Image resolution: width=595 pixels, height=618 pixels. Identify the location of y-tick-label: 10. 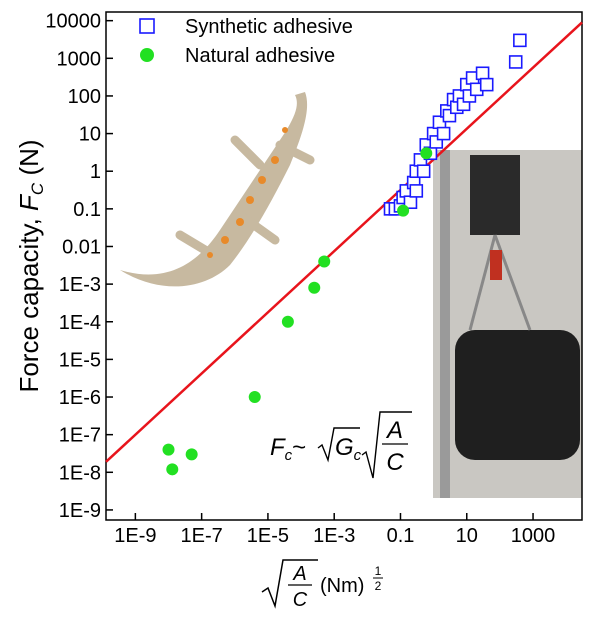
(90, 135).